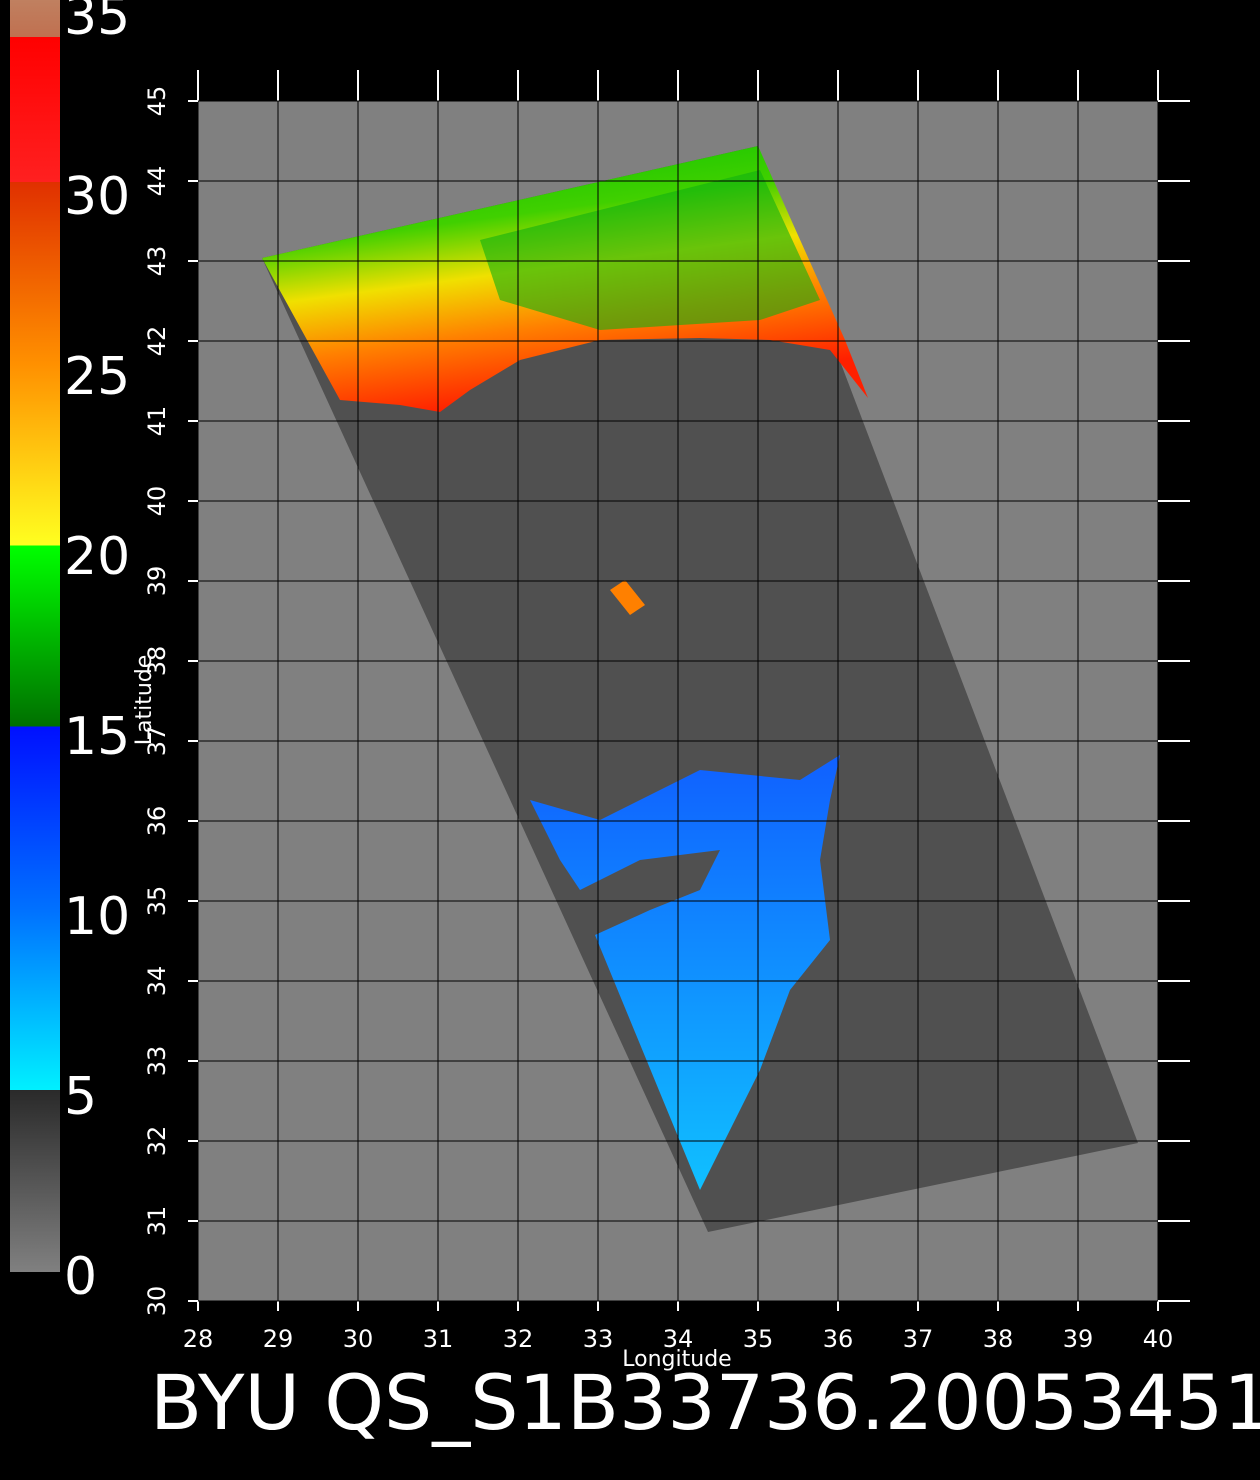 The height and width of the screenshot is (1480, 1260). Describe the element at coordinates (97, 197) in the screenshot. I see `colorbar-tick-label: 30` at that location.